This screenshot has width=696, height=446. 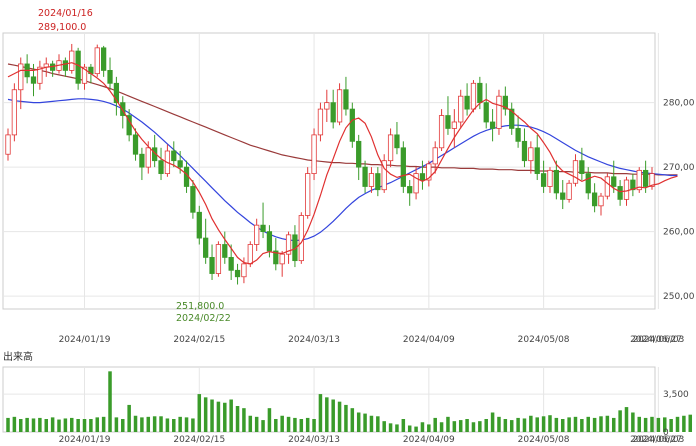 What do you see at coordinates (656, 340) in the screenshot?
I see `price-x-tick-label: 2024/06/27` at bounding box center [656, 340].